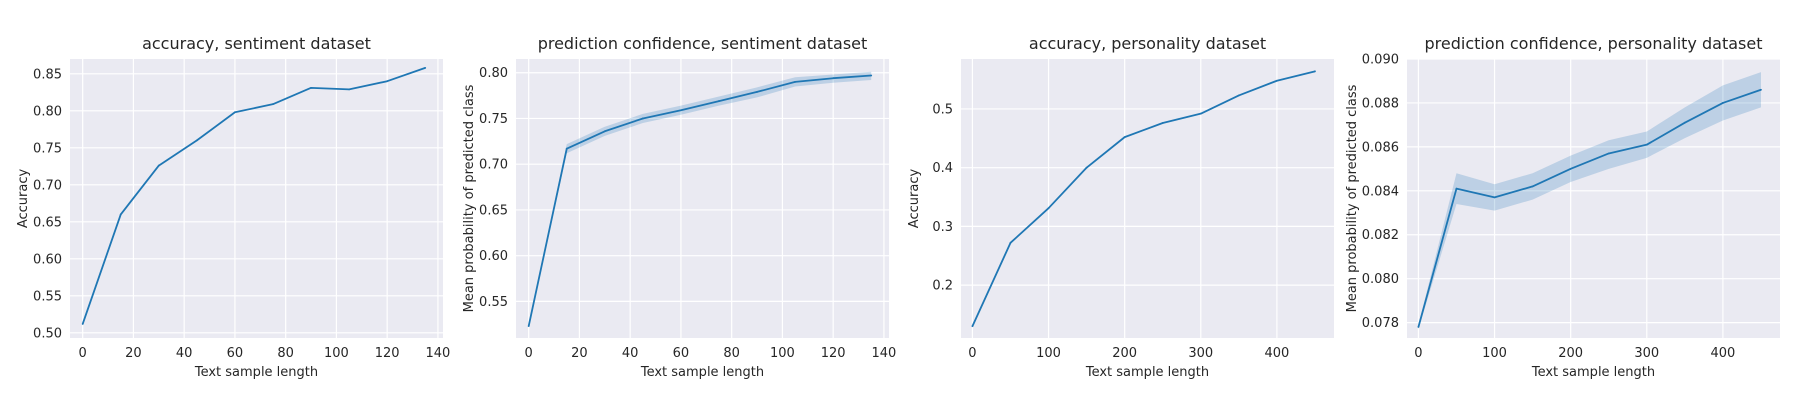 The height and width of the screenshot is (405, 1806). What do you see at coordinates (1380, 191) in the screenshot?
I see `y-tick-label: 0.084` at bounding box center [1380, 191].